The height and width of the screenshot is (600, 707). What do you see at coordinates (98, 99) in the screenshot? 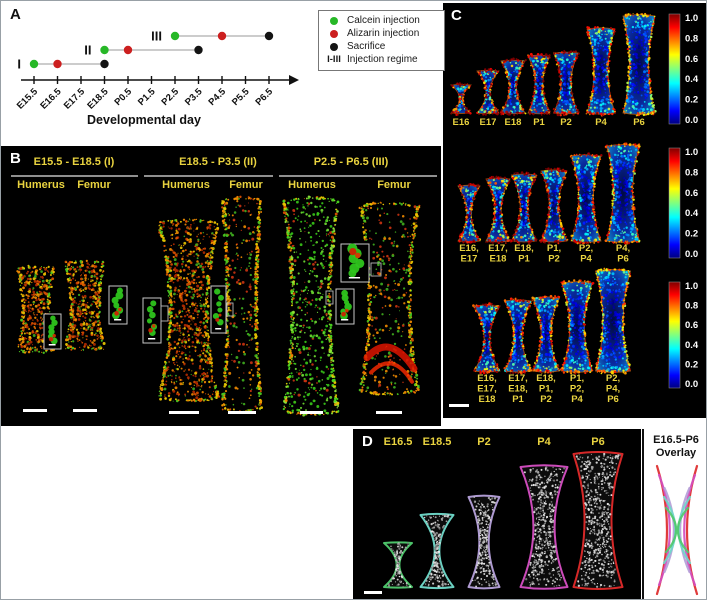
I see `axis-tick-label: E18.5` at bounding box center [98, 99].